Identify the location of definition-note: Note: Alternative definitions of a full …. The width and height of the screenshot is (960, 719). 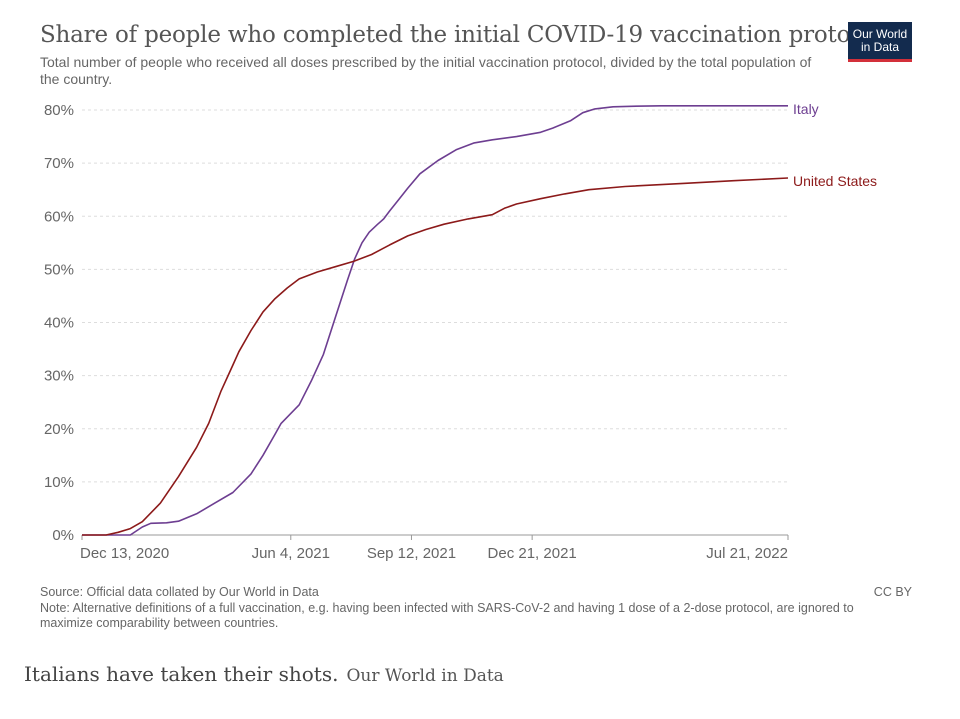
(447, 615).